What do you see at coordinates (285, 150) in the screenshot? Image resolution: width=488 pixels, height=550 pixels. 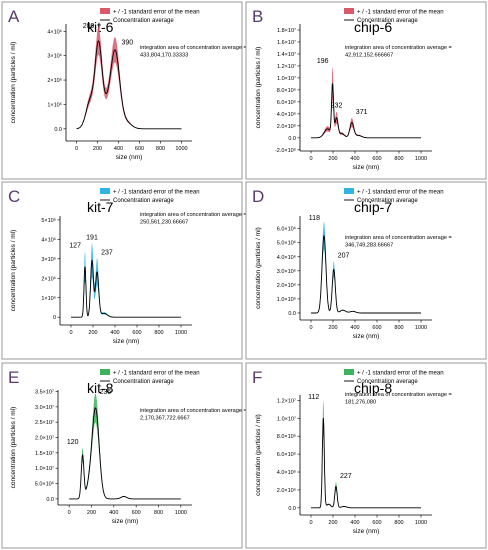 I see `y-tick-label: -2.0×10⁶` at bounding box center [285, 150].